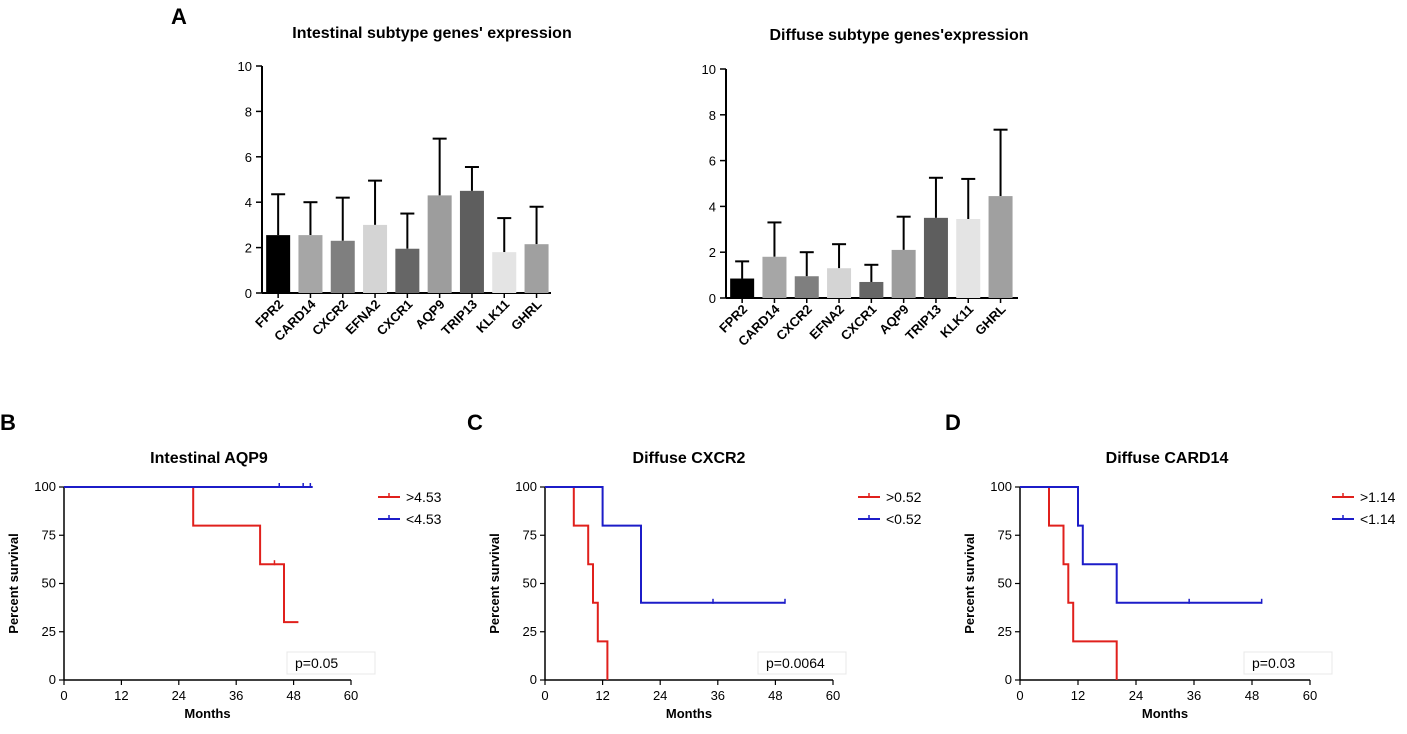 The width and height of the screenshot is (1407, 734). What do you see at coordinates (316, 663) in the screenshot?
I see `p-value: p=0.05` at bounding box center [316, 663].